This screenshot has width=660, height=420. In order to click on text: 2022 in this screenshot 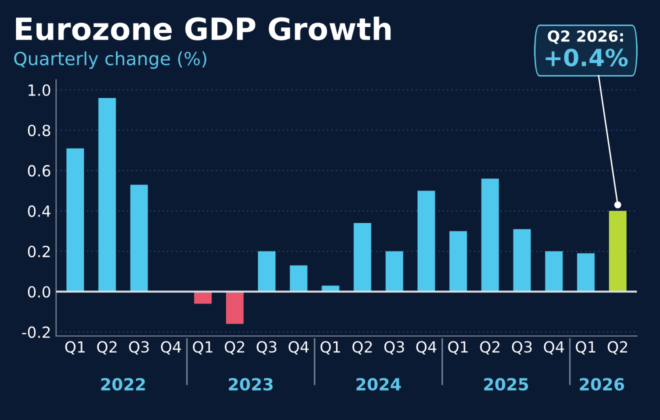, I will do `click(123, 384)`.